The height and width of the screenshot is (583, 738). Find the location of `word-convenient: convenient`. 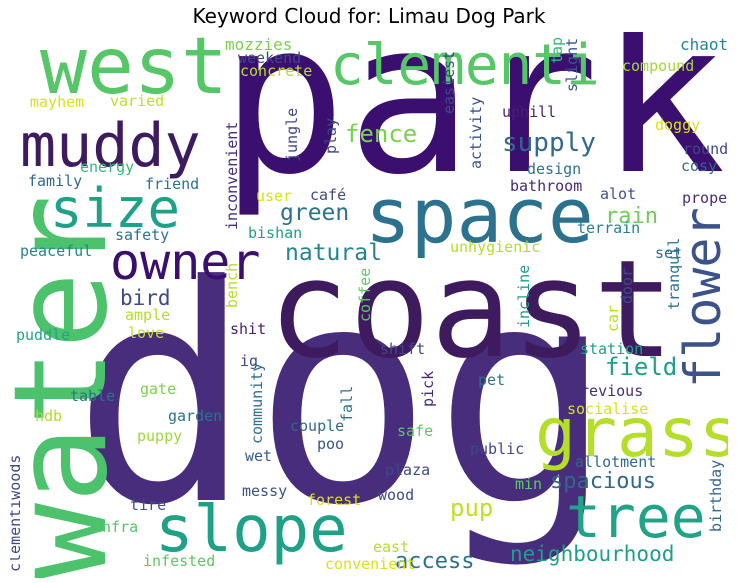

word-convenient: convenient is located at coordinates (370, 564).